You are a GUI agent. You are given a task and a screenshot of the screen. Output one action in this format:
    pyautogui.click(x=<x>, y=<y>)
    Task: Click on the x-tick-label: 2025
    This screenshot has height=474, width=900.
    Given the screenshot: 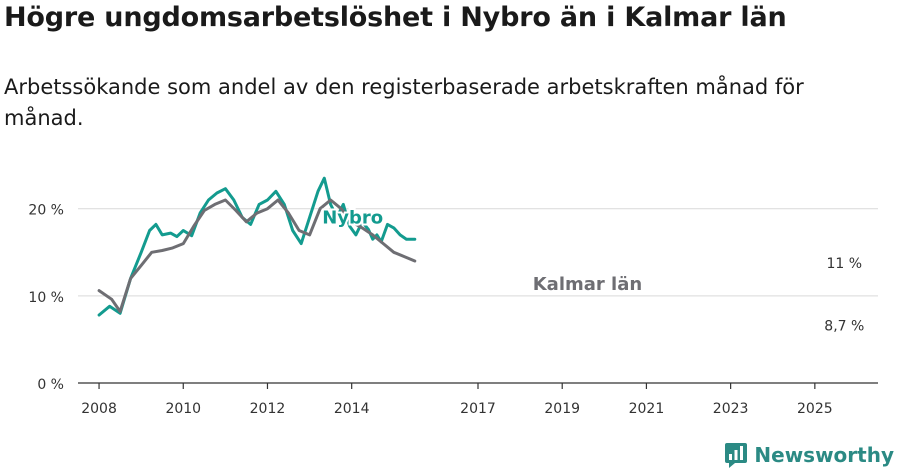 What is the action you would take?
    pyautogui.click(x=815, y=409)
    